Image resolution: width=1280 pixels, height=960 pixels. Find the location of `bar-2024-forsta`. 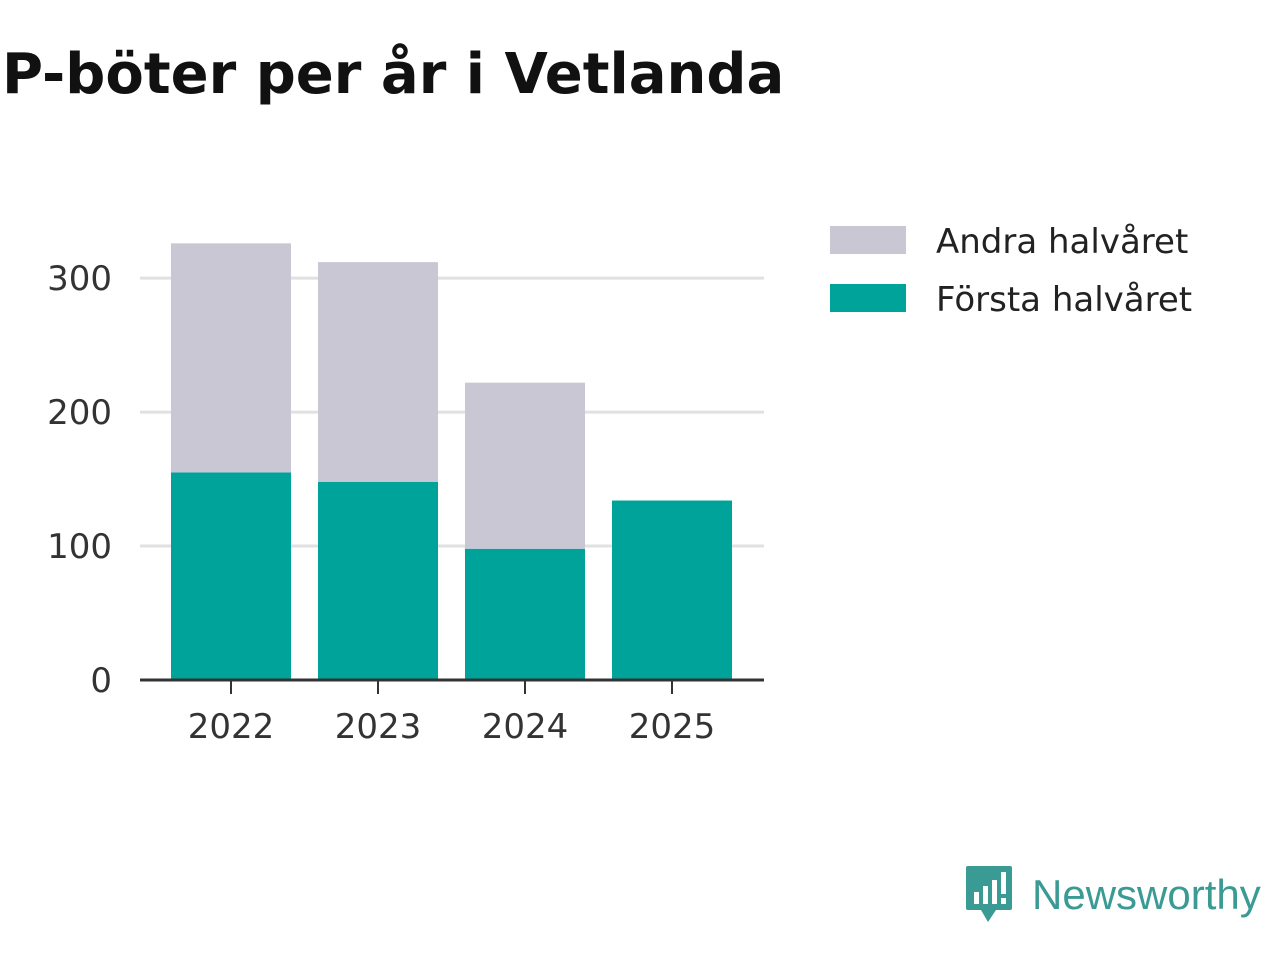

bar-2024-forsta is located at coordinates (525, 614).